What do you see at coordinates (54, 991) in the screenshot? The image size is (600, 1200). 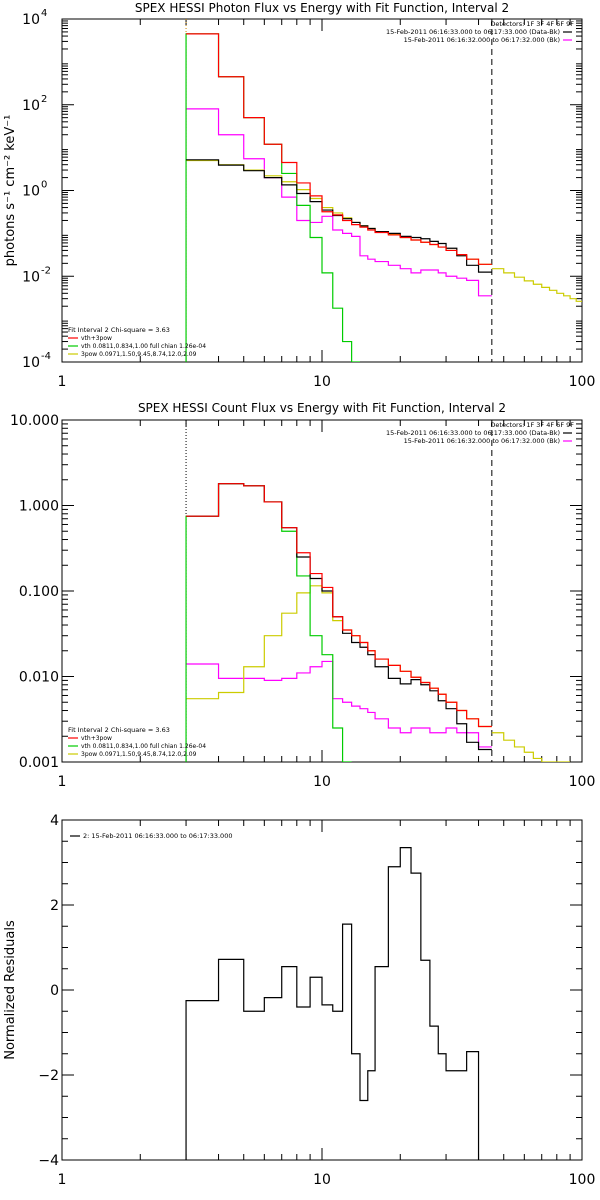 I see `y-tick-label: 0` at bounding box center [54, 991].